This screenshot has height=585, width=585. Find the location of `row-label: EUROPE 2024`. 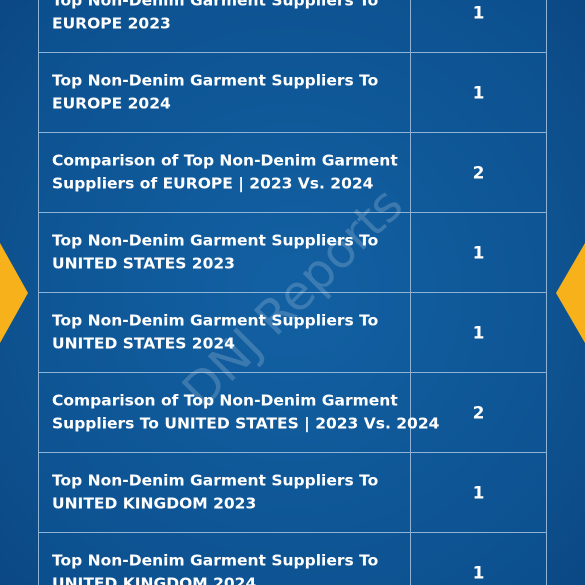

row-label: EUROPE 2024 is located at coordinates (111, 104).